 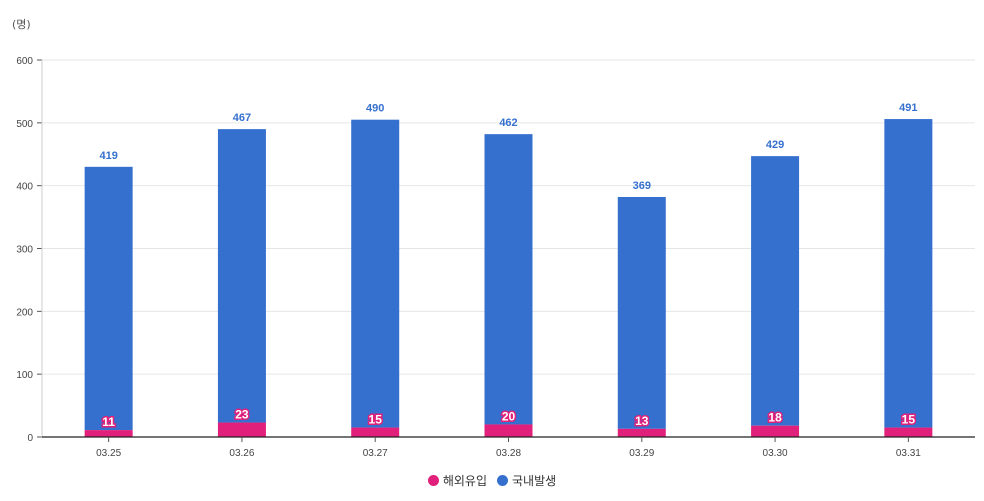 I want to click on y-tick-label: 0, so click(x=30, y=438).